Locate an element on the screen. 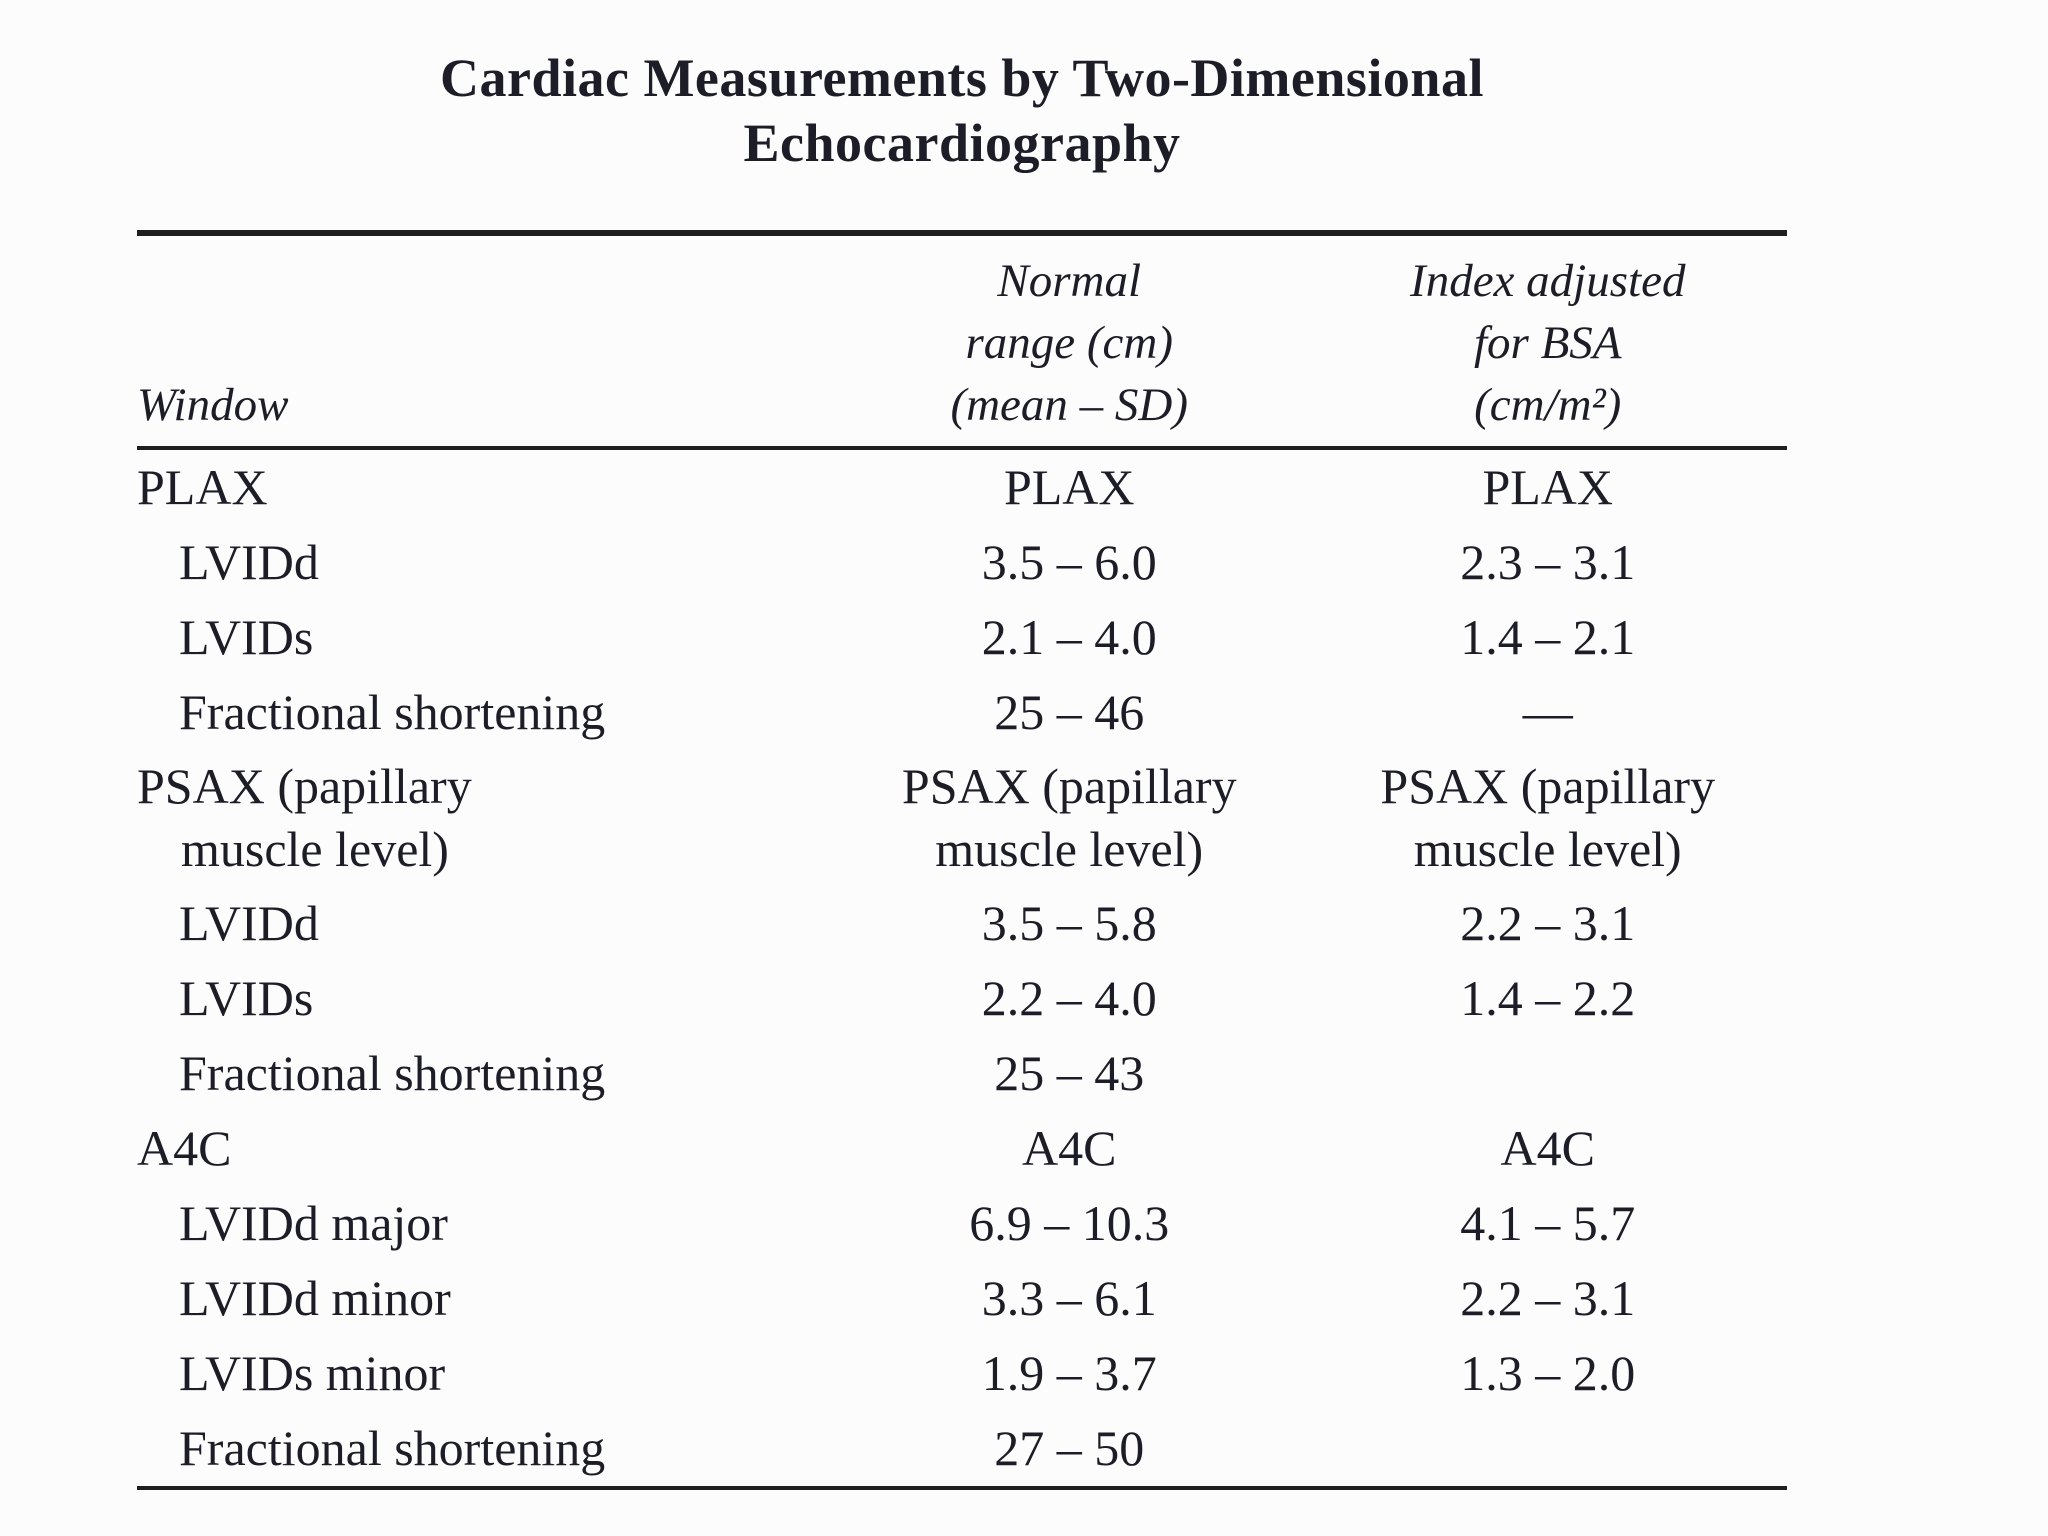 The height and width of the screenshot is (1536, 2048). table-row-plax-lvidd: LVIDd 3.5 – 6.0 2.3 – 3.1 is located at coordinates (962, 562).